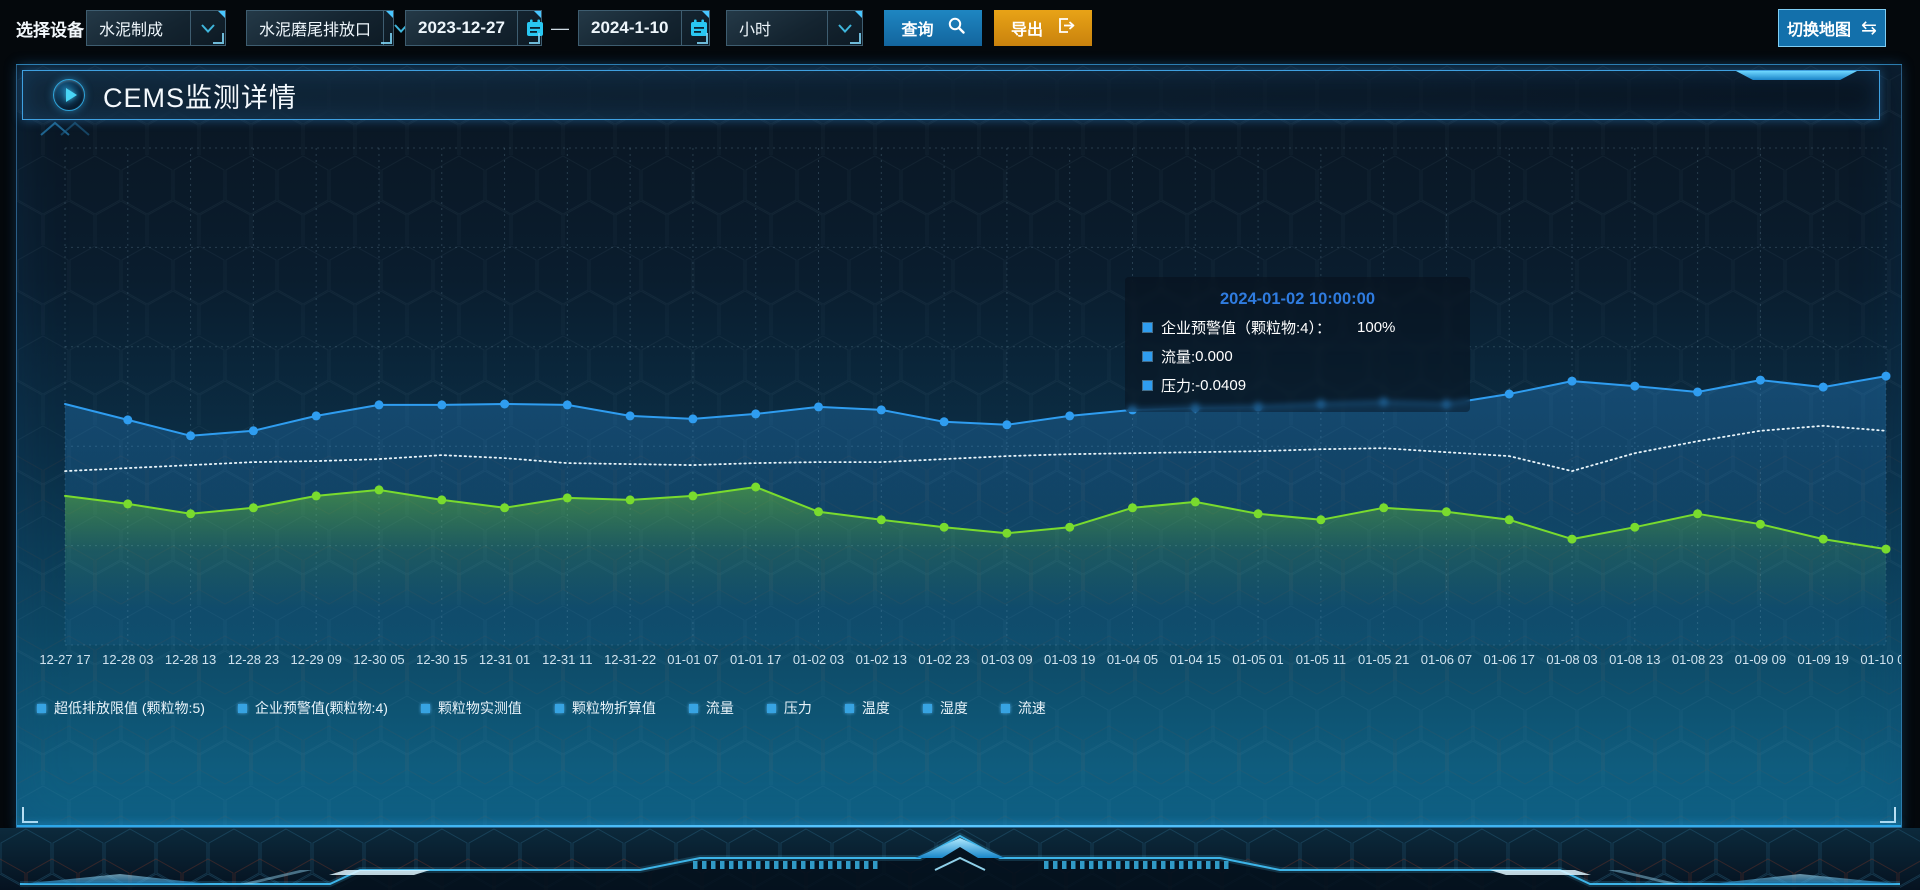 The width and height of the screenshot is (1920, 890). I want to click on legend-item: 企业预警值(颗粒物:4), so click(312, 708).